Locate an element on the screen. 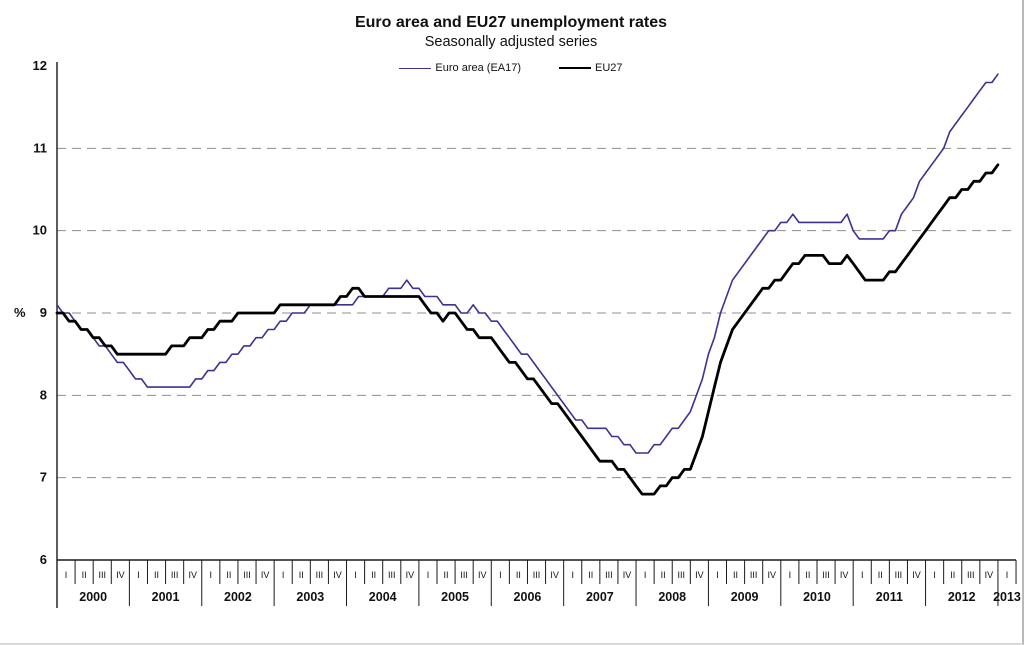 This screenshot has width=1024, height=645. legend-line-sample-ea17 is located at coordinates (415, 68).